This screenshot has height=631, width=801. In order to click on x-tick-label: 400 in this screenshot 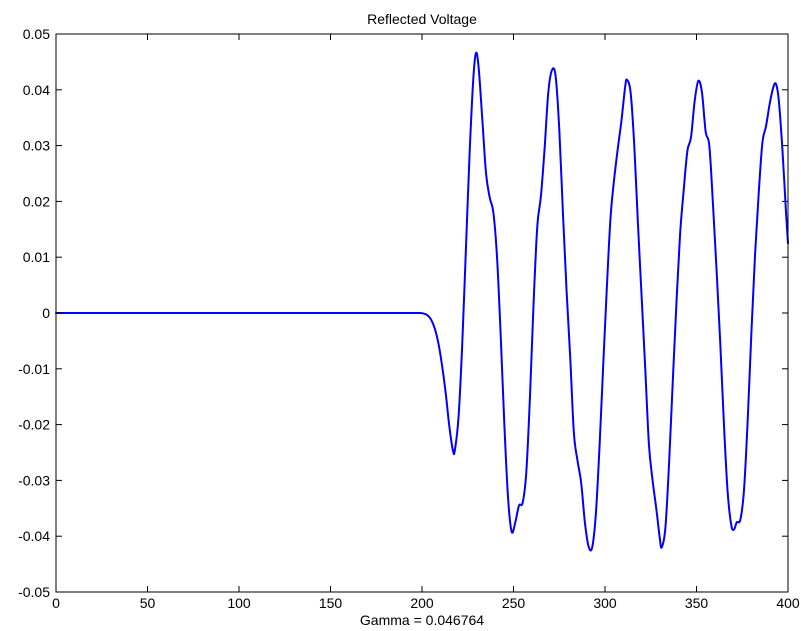, I will do `click(788, 603)`.